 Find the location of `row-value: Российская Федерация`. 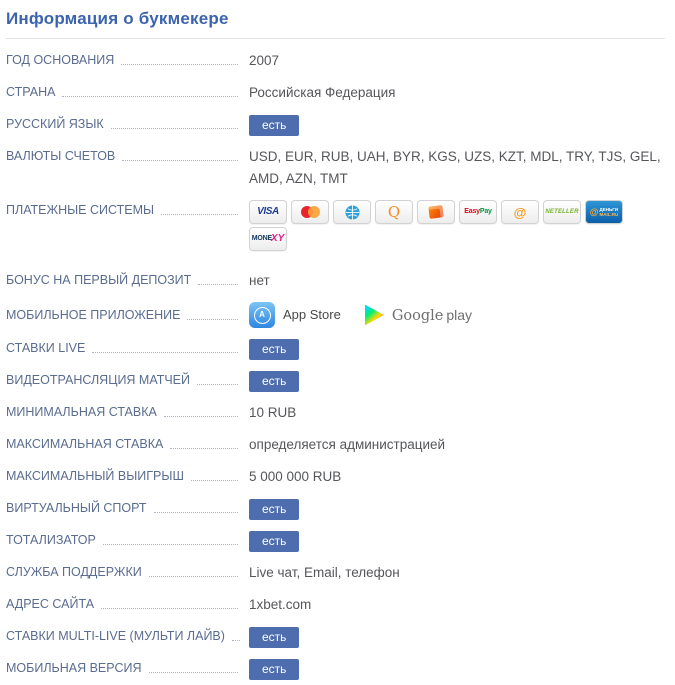

row-value: Российская Федерация is located at coordinates (322, 92).